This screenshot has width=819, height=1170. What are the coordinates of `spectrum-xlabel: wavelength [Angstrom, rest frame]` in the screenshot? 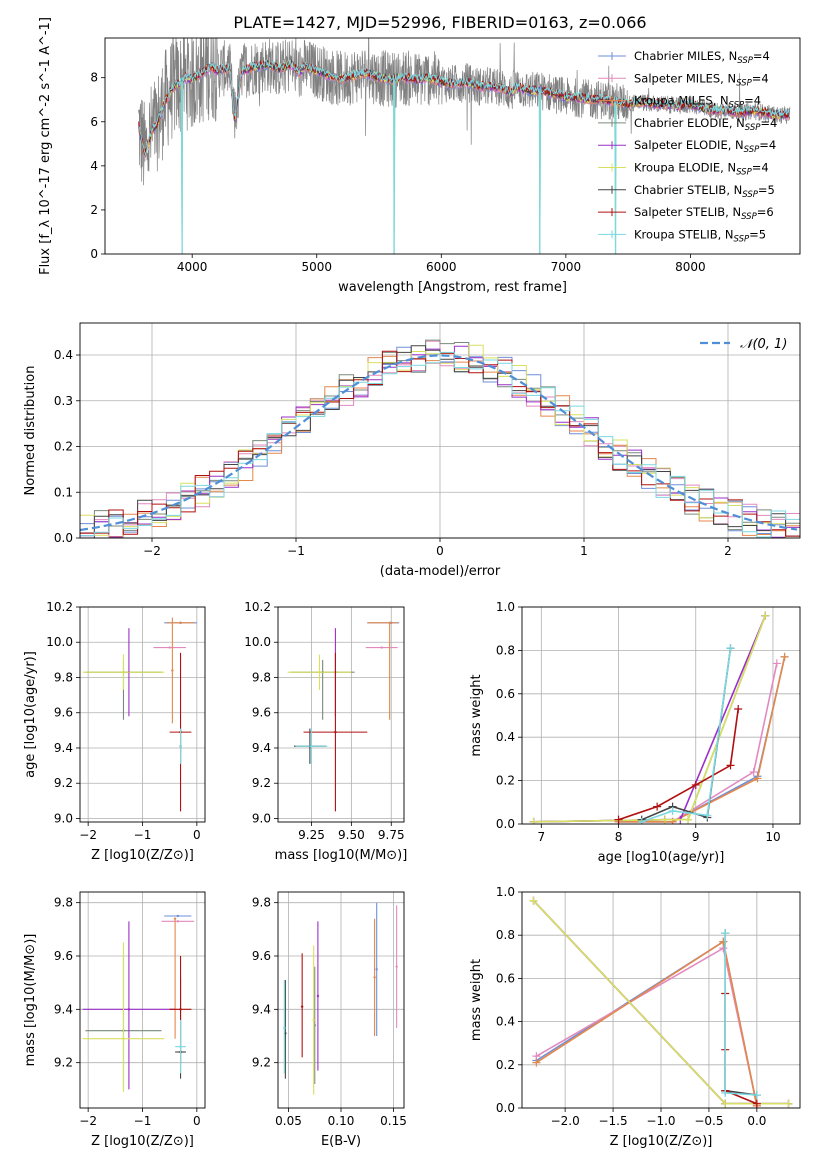 It's located at (452, 287).